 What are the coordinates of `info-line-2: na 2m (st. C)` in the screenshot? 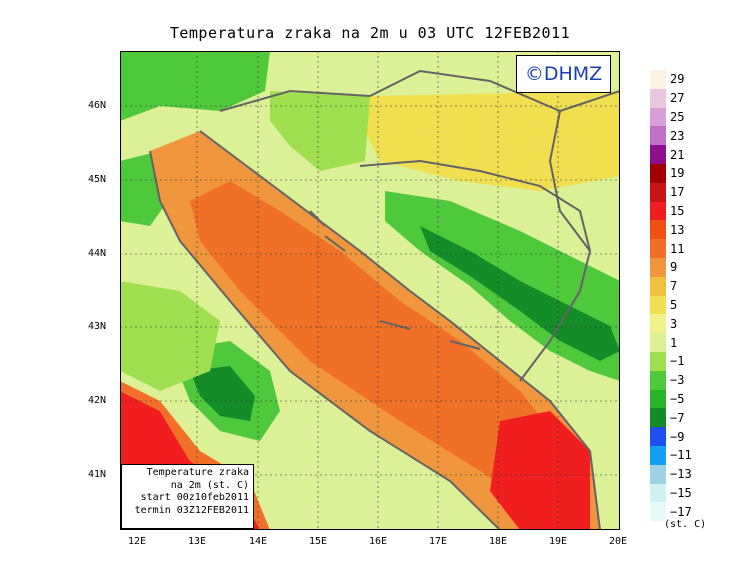 It's located at (209, 485).